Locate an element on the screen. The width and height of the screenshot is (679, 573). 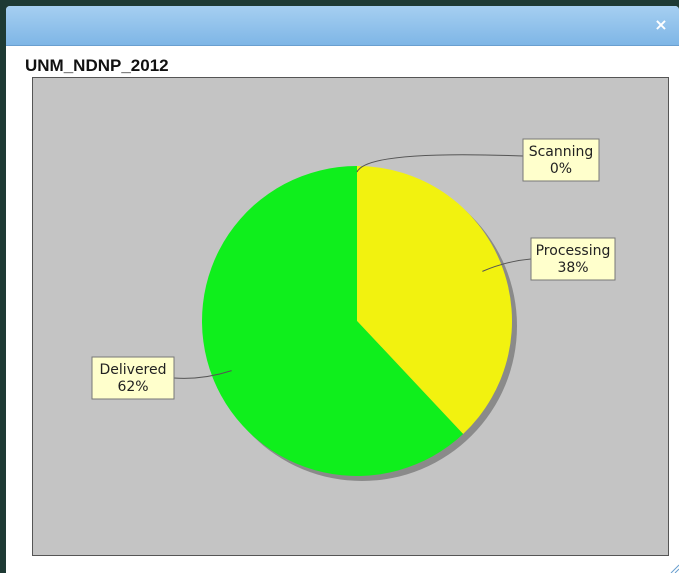
close-icon: × is located at coordinates (661, 24).